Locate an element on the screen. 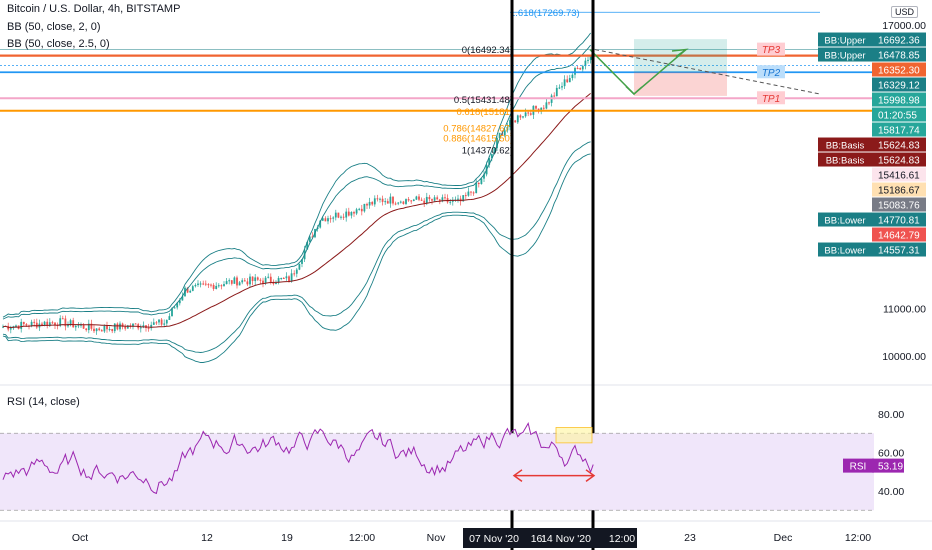 Image resolution: width=932 pixels, height=550 pixels. price-label-14: 14557.31 is located at coordinates (899, 251).